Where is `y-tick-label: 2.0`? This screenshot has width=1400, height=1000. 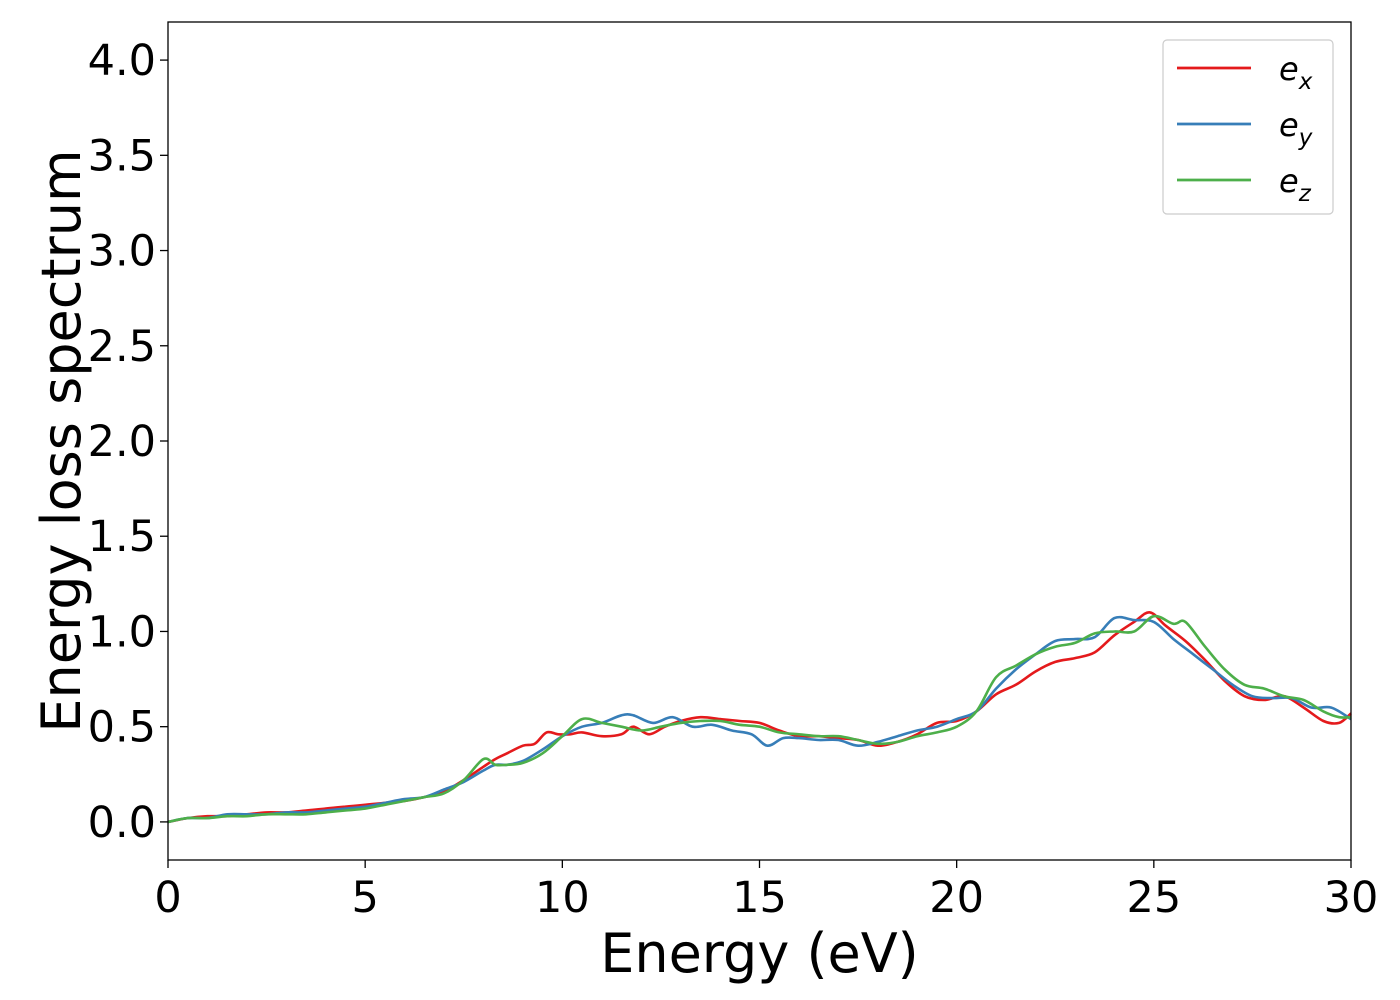
y-tick-label: 2.0 is located at coordinates (122, 442).